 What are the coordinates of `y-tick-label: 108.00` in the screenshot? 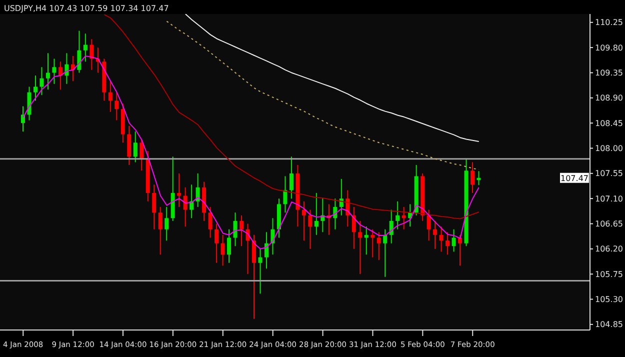 It's located at (609, 149).